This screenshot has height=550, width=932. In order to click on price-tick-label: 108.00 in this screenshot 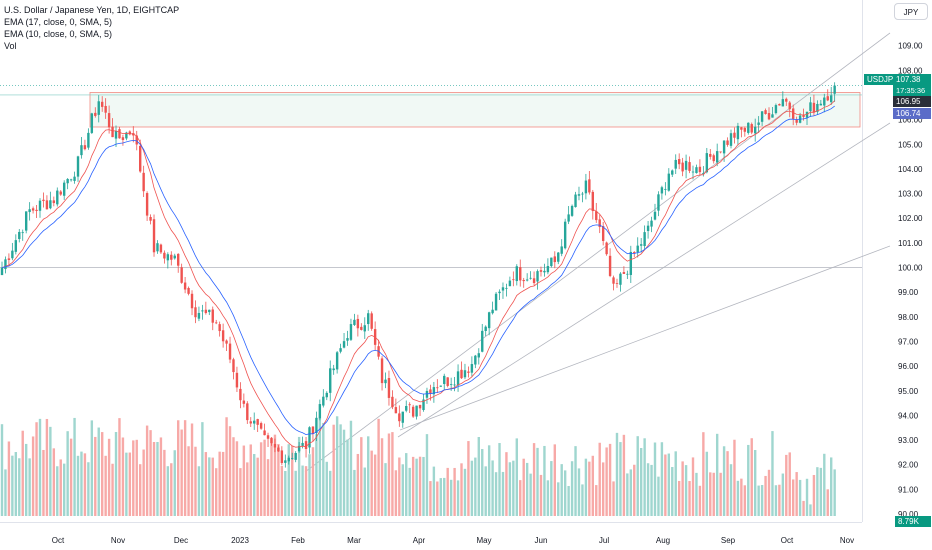, I will do `click(910, 70)`.